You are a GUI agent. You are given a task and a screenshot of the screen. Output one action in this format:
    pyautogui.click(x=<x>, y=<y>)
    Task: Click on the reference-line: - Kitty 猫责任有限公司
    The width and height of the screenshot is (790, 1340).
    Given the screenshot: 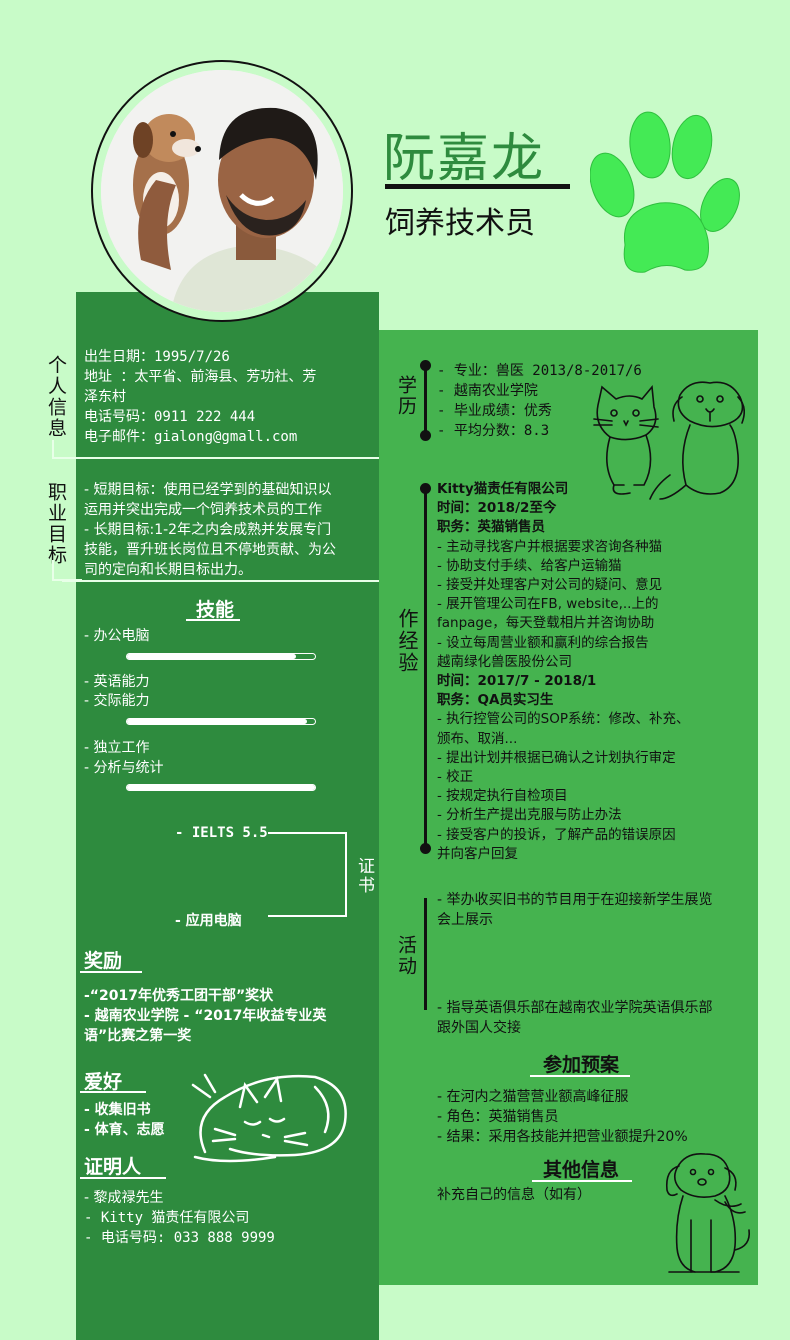 What is the action you would take?
    pyautogui.click(x=167, y=1218)
    